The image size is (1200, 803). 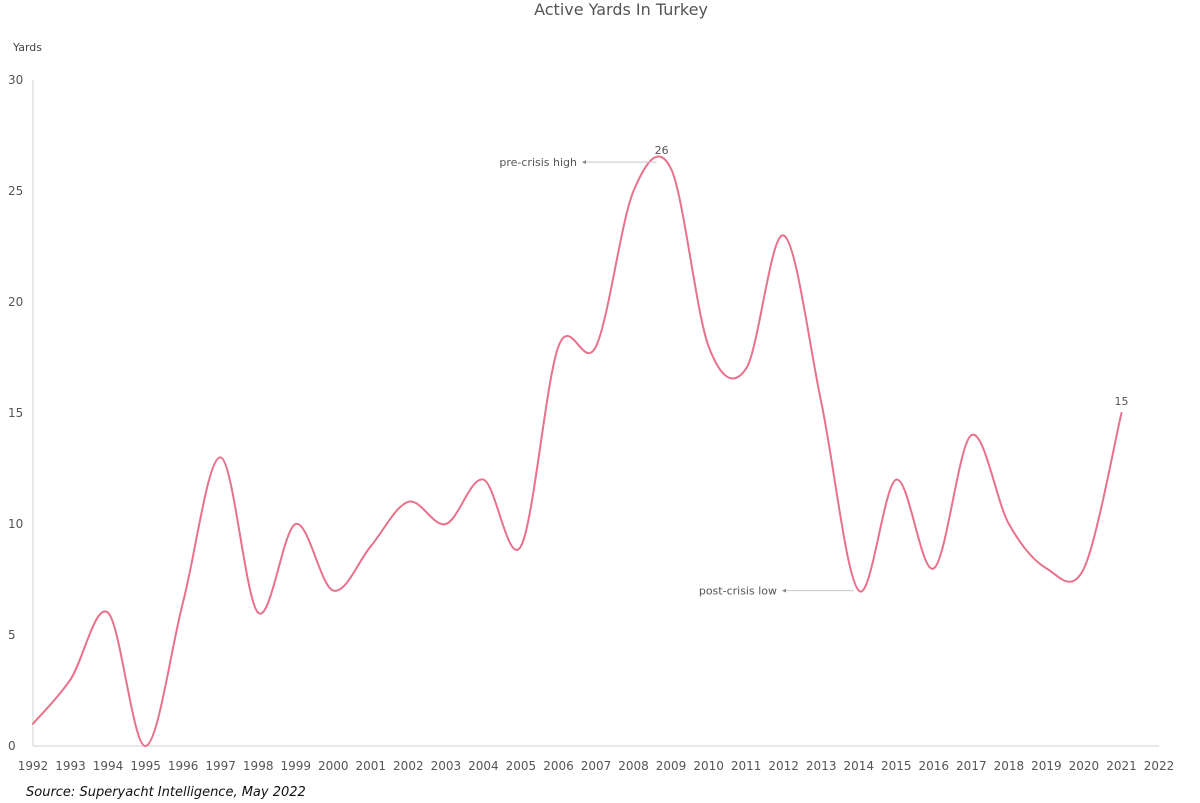 What do you see at coordinates (15, 191) in the screenshot?
I see `y-tick-label: 25` at bounding box center [15, 191].